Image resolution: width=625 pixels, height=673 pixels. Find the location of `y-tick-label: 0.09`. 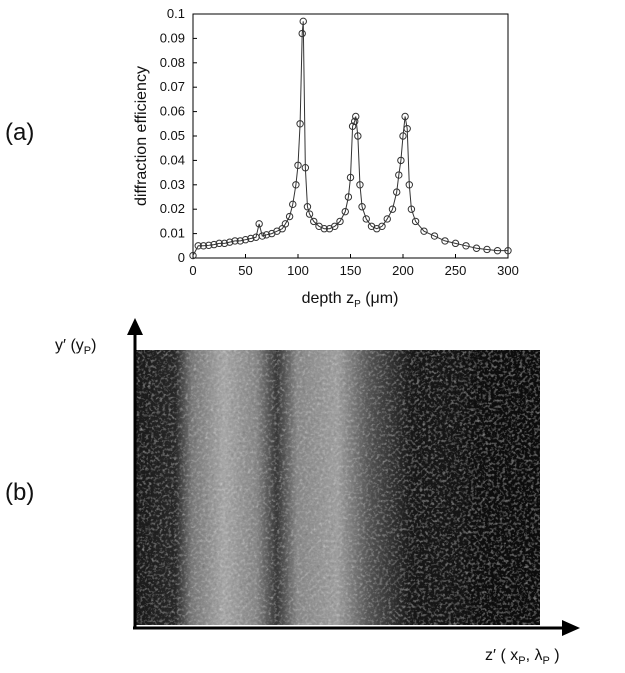

y-tick-label: 0.09 is located at coordinates (172, 37).